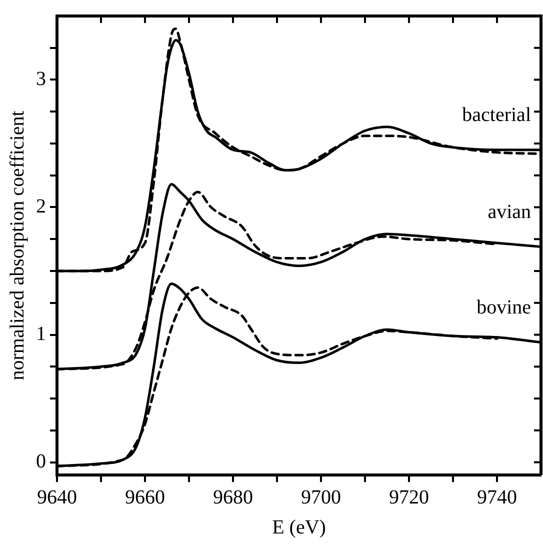  I want to click on x-tick-label: 9700, so click(321, 497).